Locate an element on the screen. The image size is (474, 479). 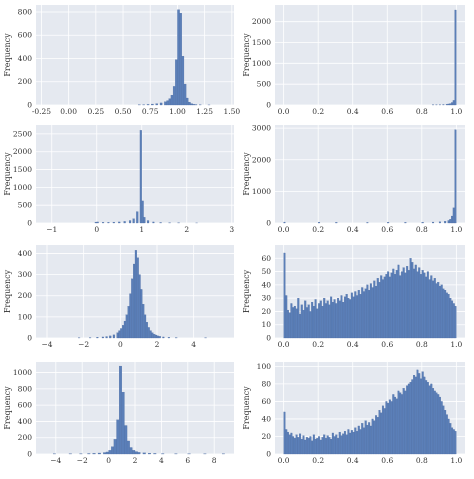
x-tick-label: 1.00 is located at coordinates (177, 111).